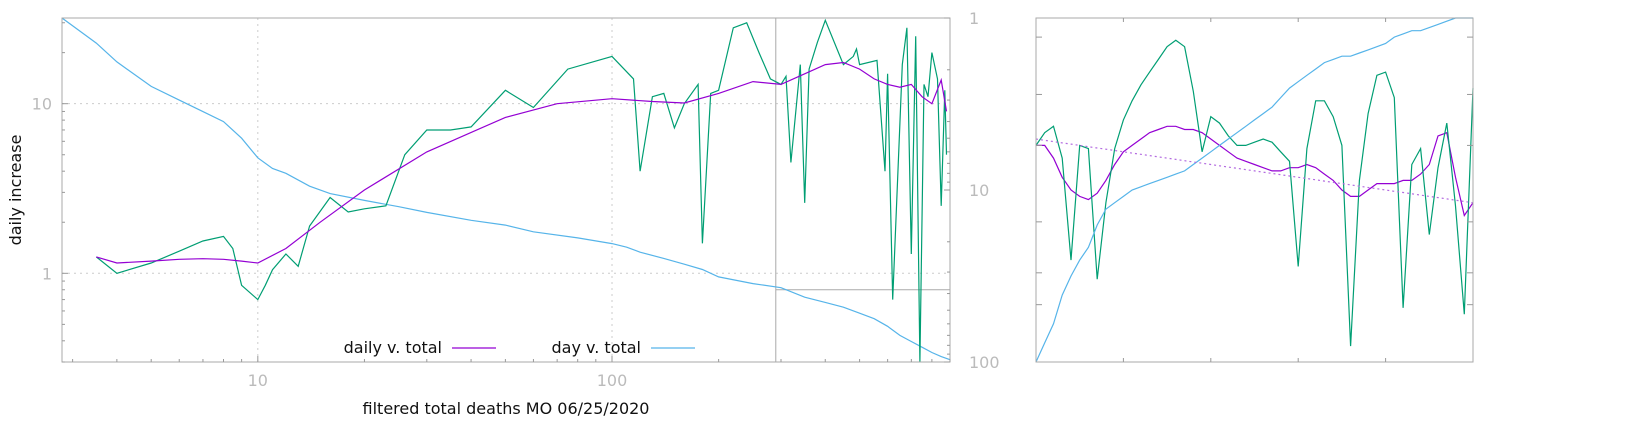  Describe the element at coordinates (42, 104) in the screenshot. I see `y-tick-label: 10` at that location.